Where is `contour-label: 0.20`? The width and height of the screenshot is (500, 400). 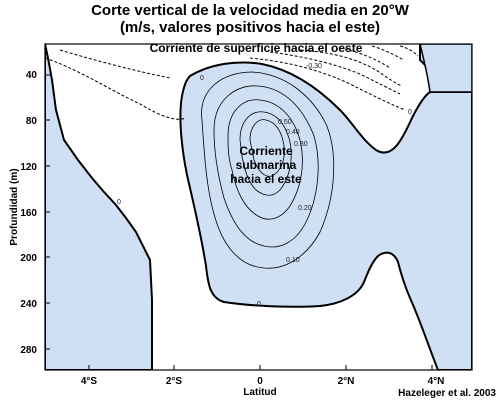 contour-label: 0.20 is located at coordinates (305, 208).